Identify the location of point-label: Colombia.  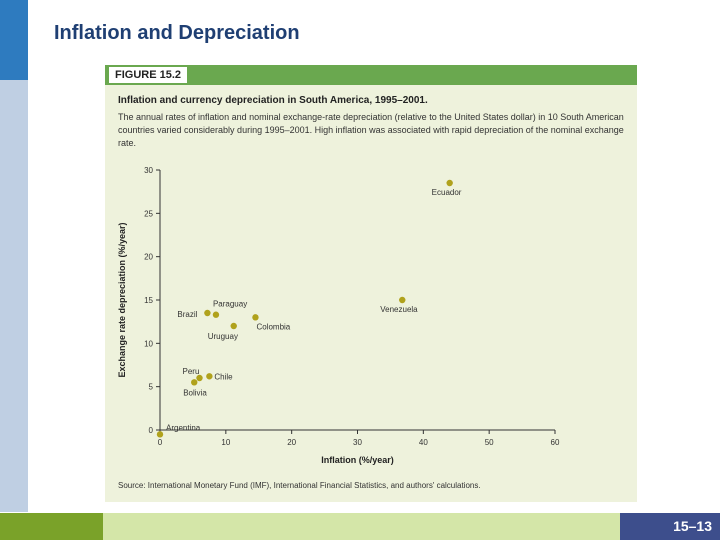
(273, 326).